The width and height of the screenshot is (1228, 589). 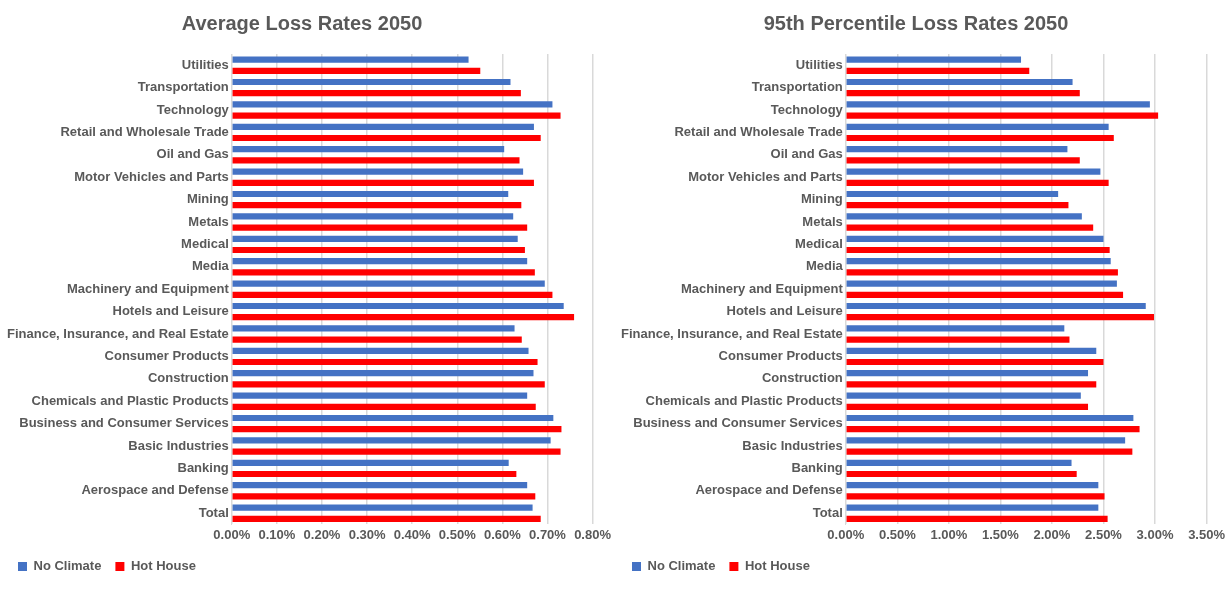 I want to click on y-tick-label: Mining, so click(x=207, y=199).